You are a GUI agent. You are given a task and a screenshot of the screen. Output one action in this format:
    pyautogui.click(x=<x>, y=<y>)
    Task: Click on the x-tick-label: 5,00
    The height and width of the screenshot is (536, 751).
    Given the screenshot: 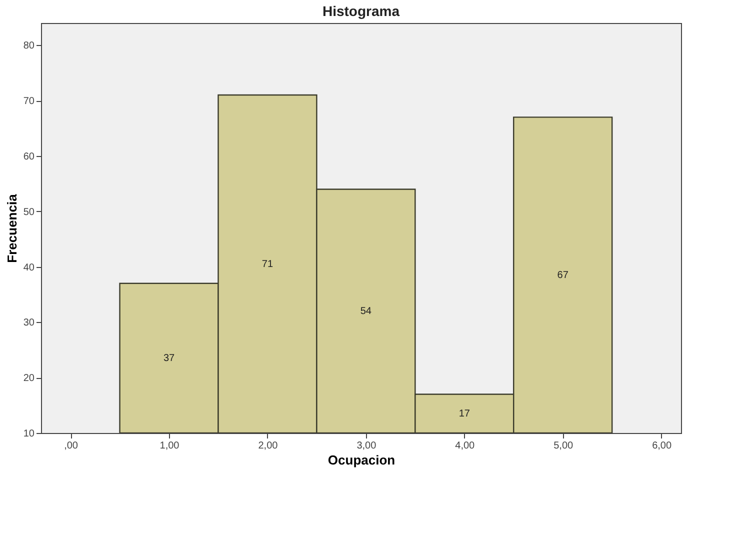 What is the action you would take?
    pyautogui.click(x=564, y=446)
    